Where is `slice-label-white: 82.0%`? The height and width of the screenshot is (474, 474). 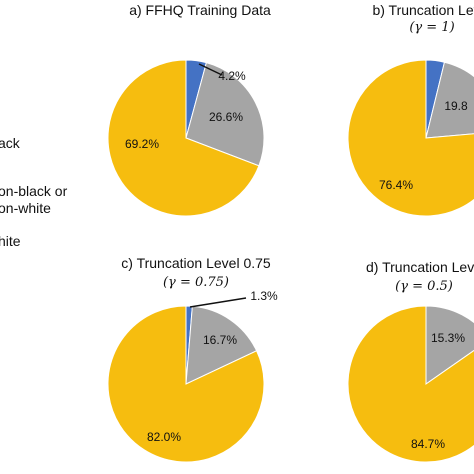 slice-label-white: 82.0% is located at coordinates (164, 437).